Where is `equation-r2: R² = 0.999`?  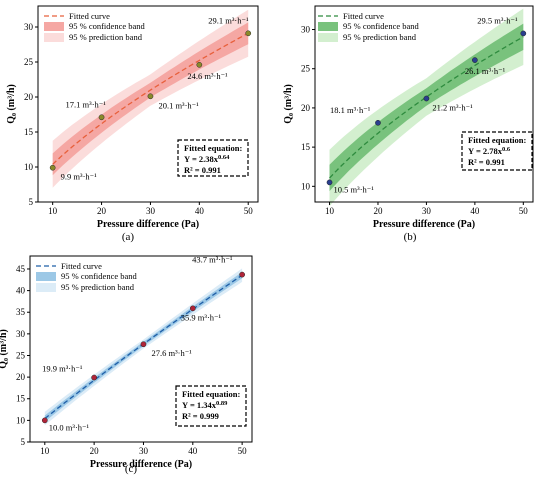
equation-r2: R² = 0.999 is located at coordinates (200, 416).